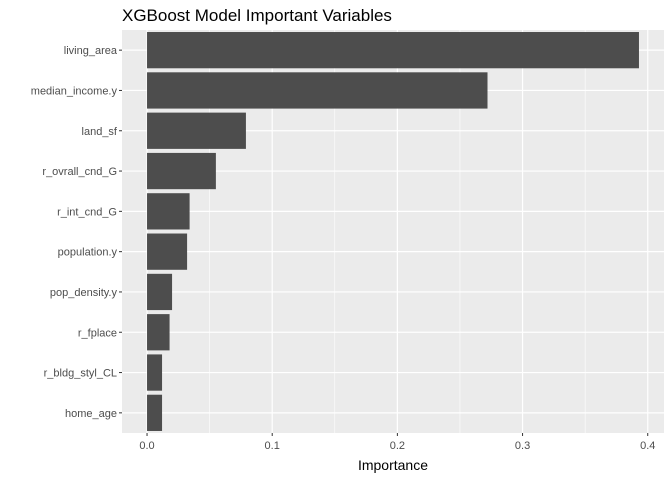 The height and width of the screenshot is (480, 672). What do you see at coordinates (393, 465) in the screenshot?
I see `x-axis-title: Importance` at bounding box center [393, 465].